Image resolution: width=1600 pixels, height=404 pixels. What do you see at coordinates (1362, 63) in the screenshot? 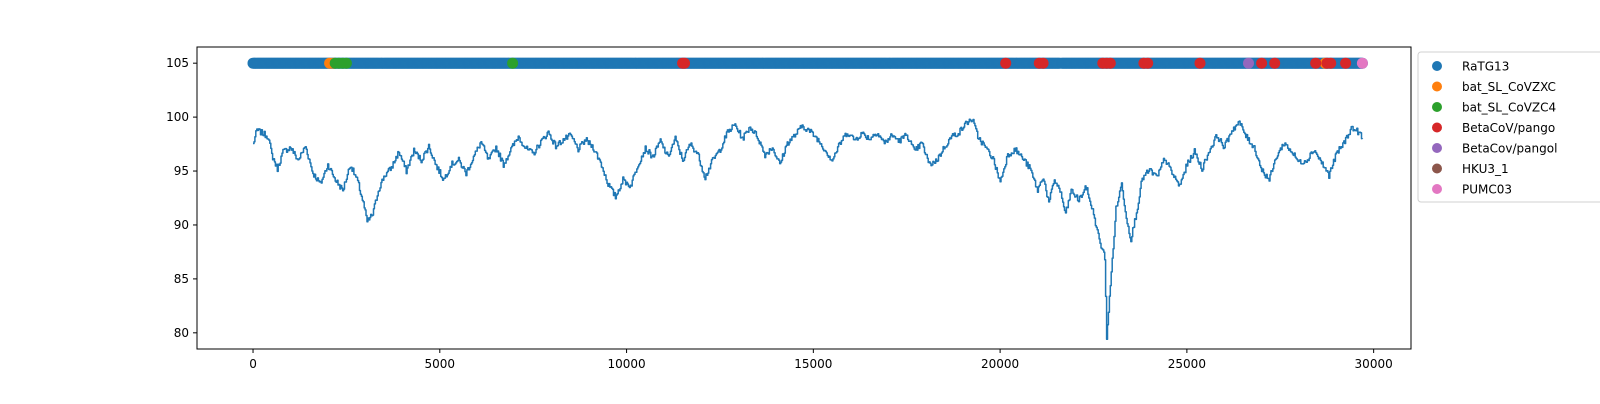
I see `scatter-point-pumc03` at bounding box center [1362, 63].